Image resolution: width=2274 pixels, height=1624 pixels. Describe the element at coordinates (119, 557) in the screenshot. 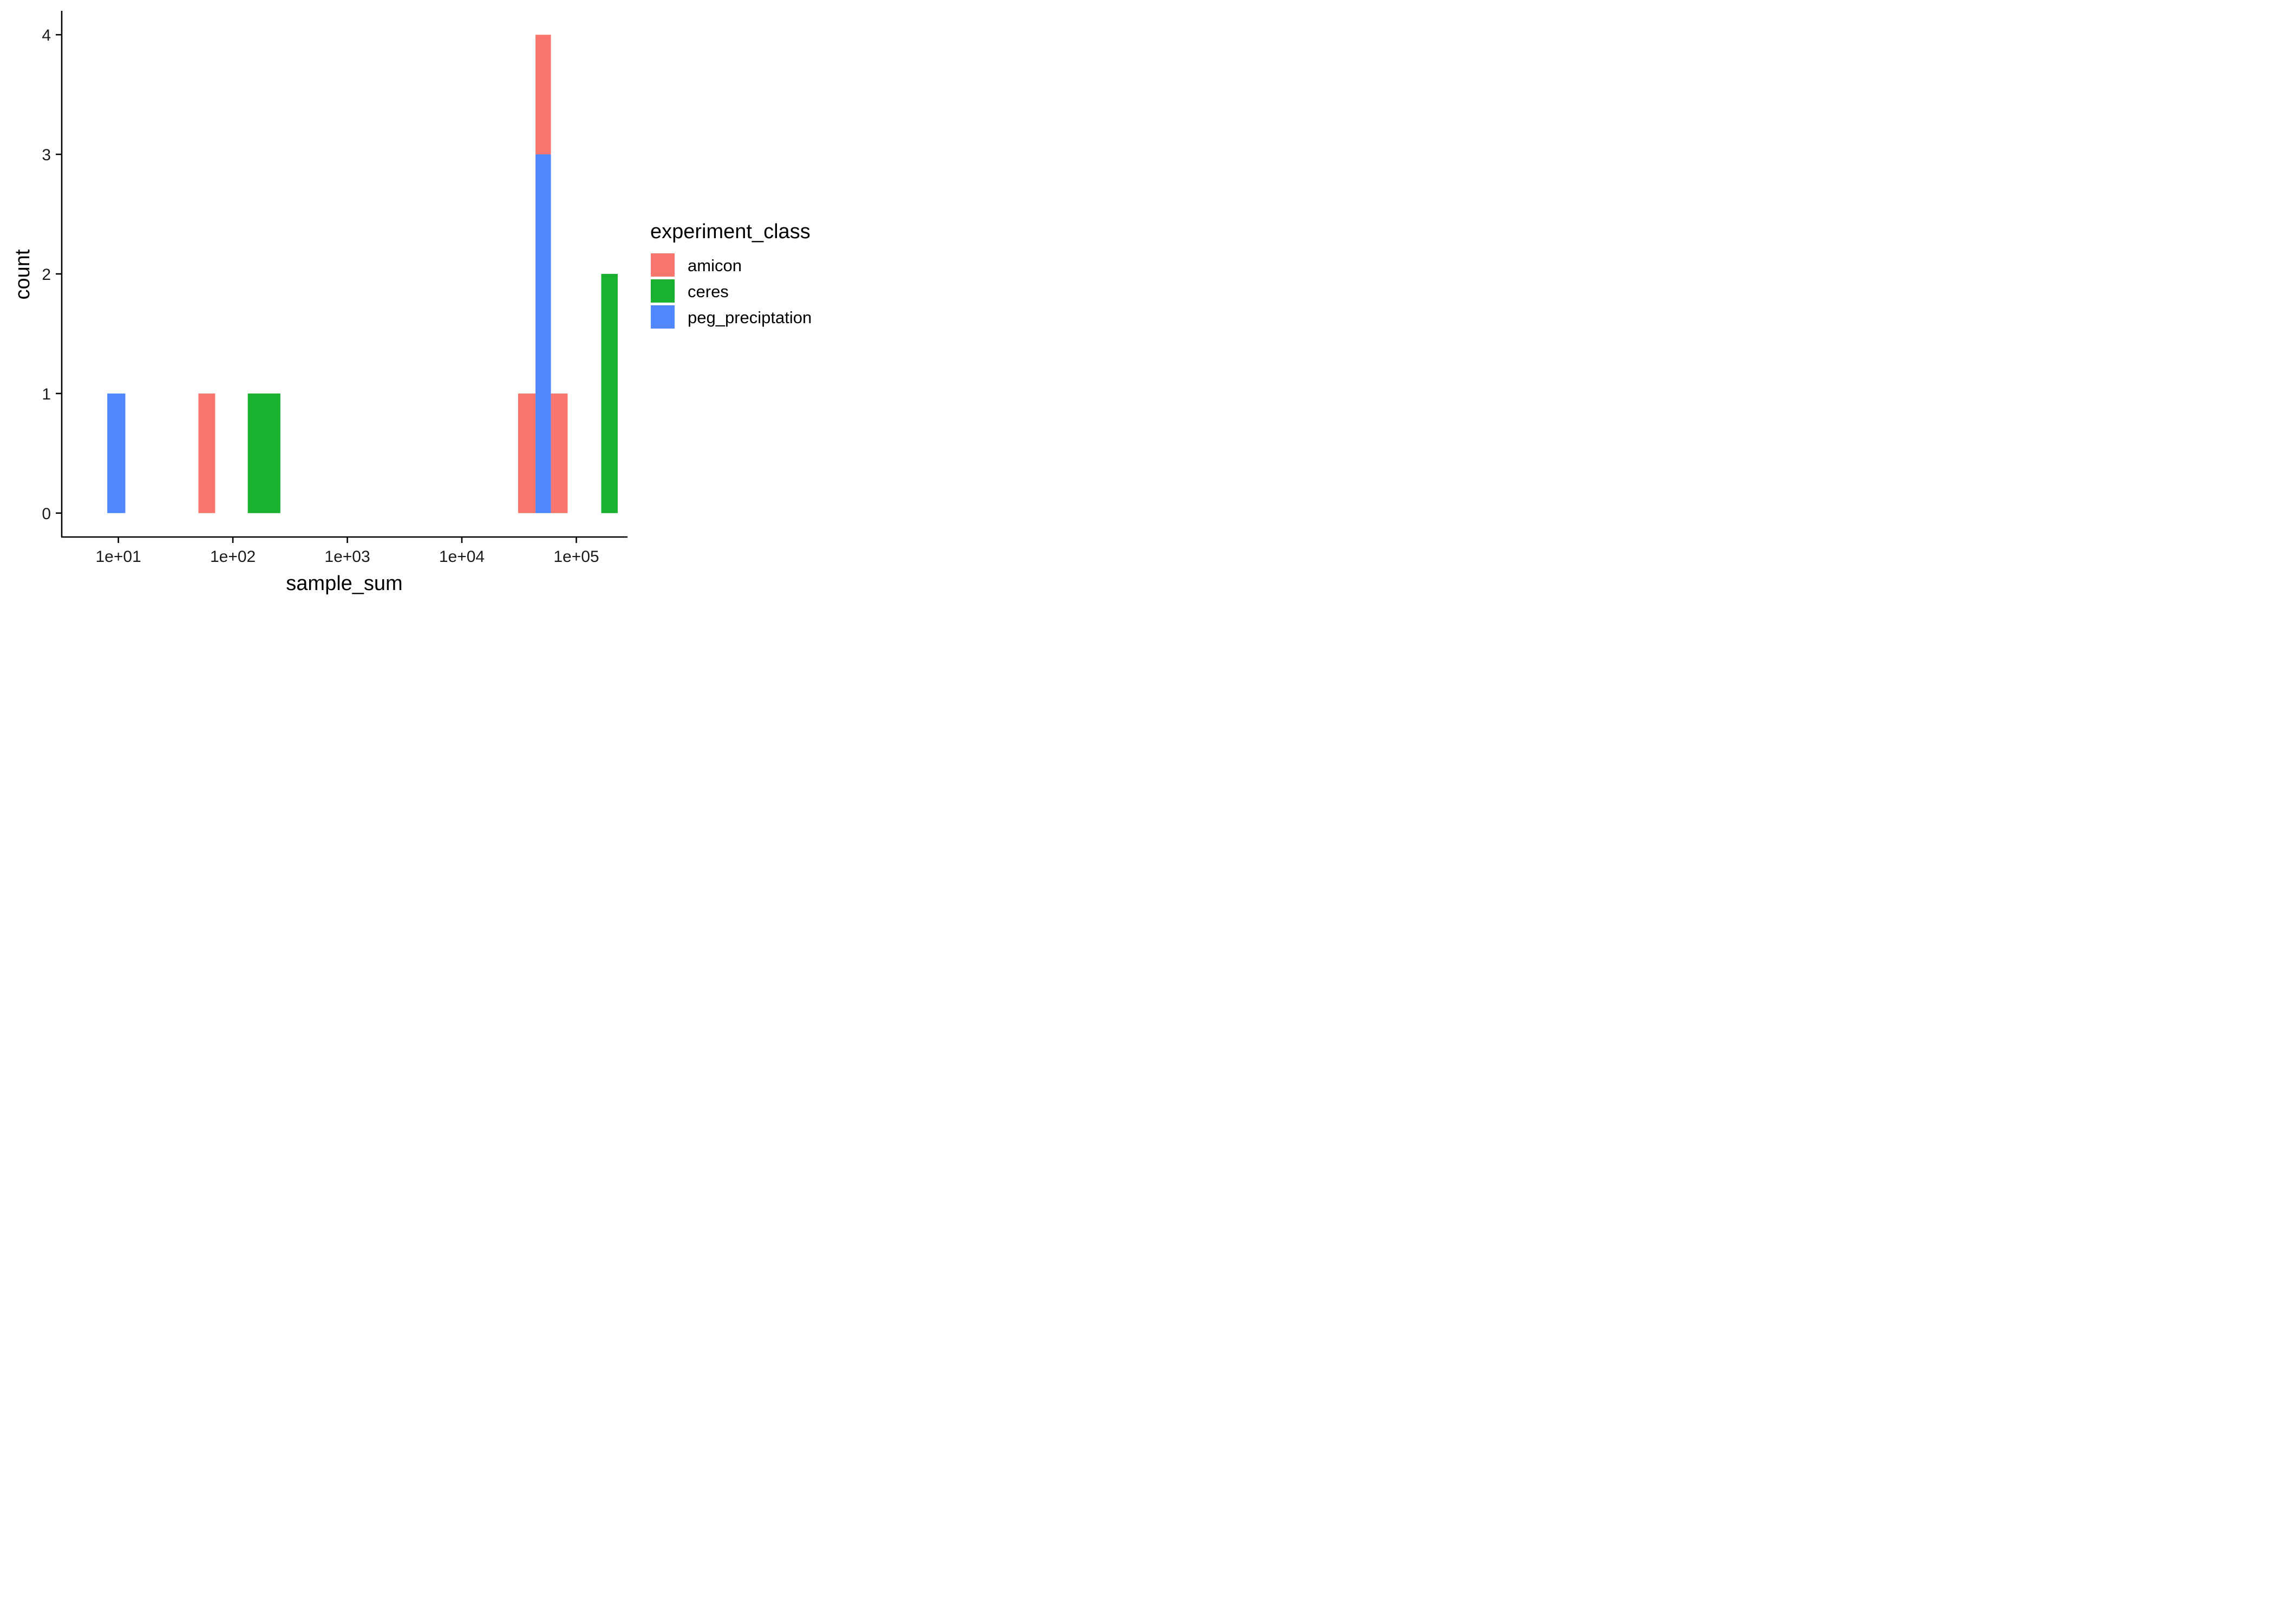

I see `x-tick-label: 1e+01` at that location.